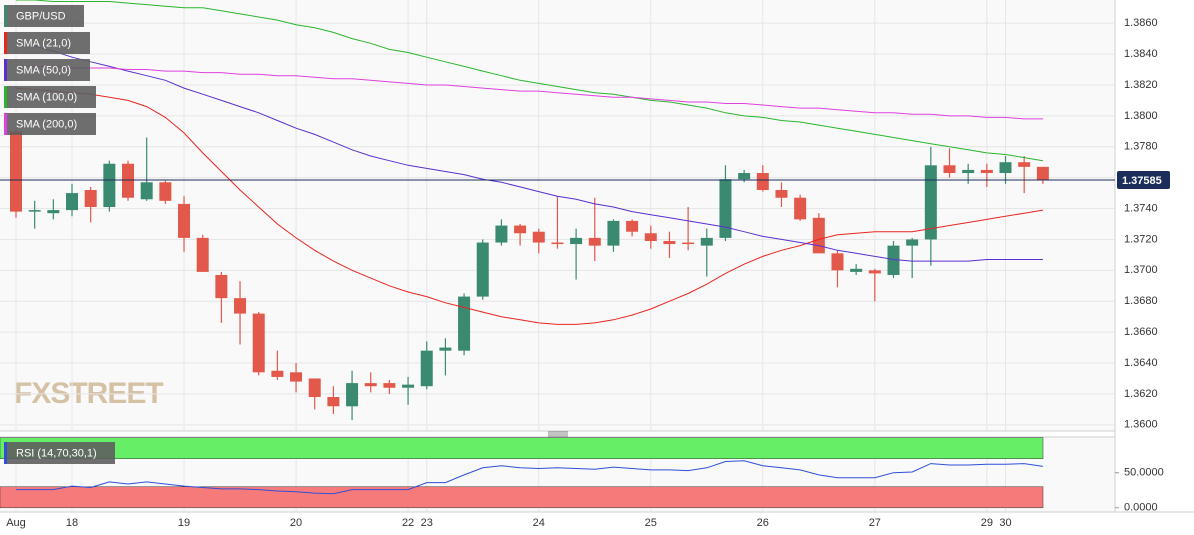 The width and height of the screenshot is (1194, 535). Describe the element at coordinates (1141, 394) in the screenshot. I see `y-tick-label: 1.3620` at that location.